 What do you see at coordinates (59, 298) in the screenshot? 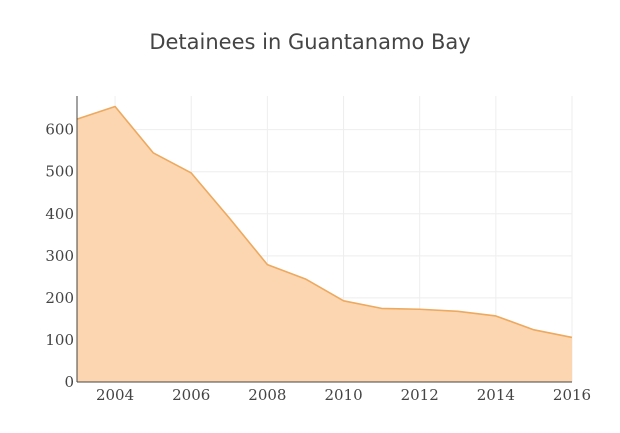
I see `y-tick-label: 200` at bounding box center [59, 298].